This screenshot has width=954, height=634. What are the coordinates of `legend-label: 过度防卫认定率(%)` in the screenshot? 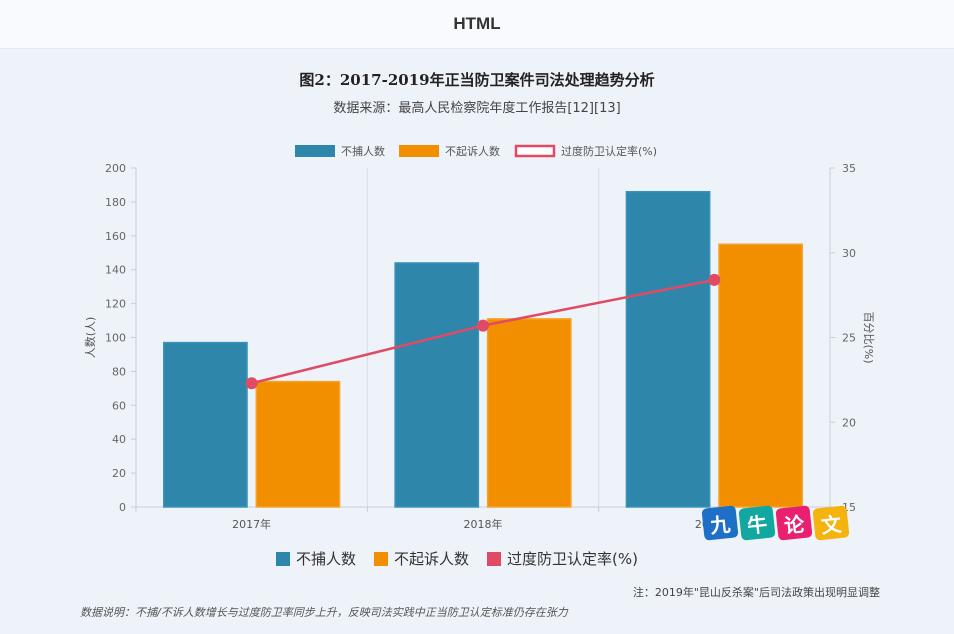 It's located at (609, 151).